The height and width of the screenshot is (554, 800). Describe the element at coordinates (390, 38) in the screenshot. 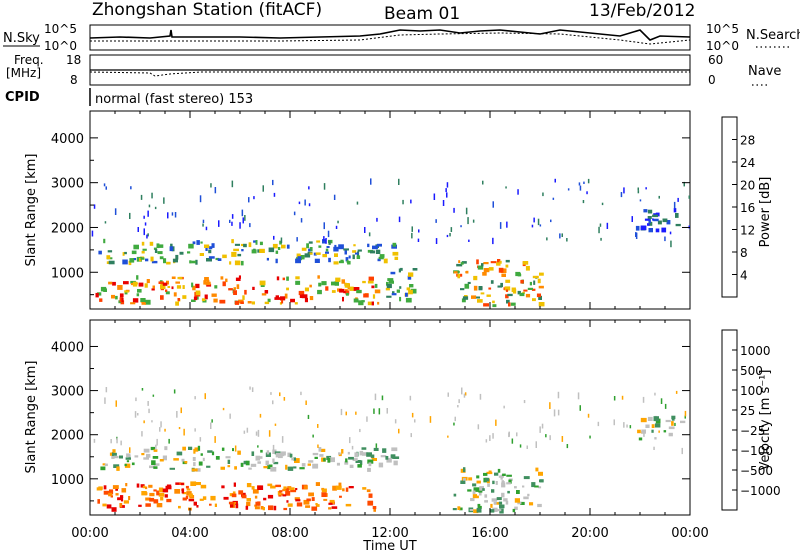

I see `nsearch-trace` at that location.